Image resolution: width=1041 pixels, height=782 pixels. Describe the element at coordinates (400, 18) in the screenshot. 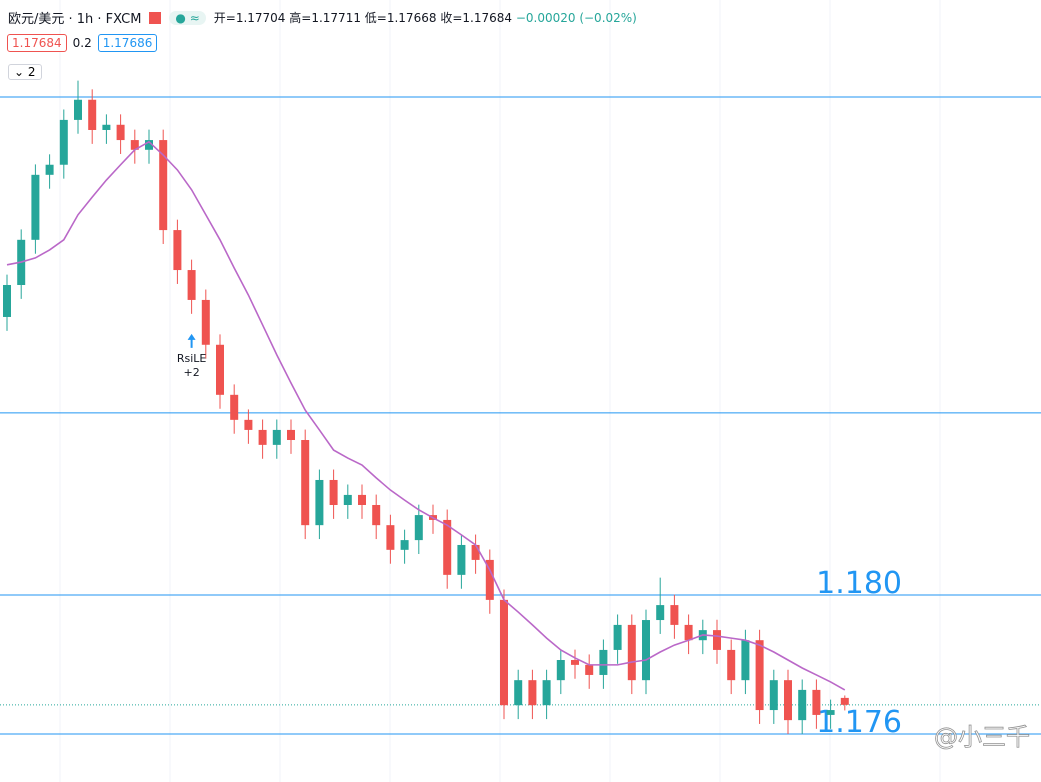

I see `low-label: 低=1.17668` at that location.